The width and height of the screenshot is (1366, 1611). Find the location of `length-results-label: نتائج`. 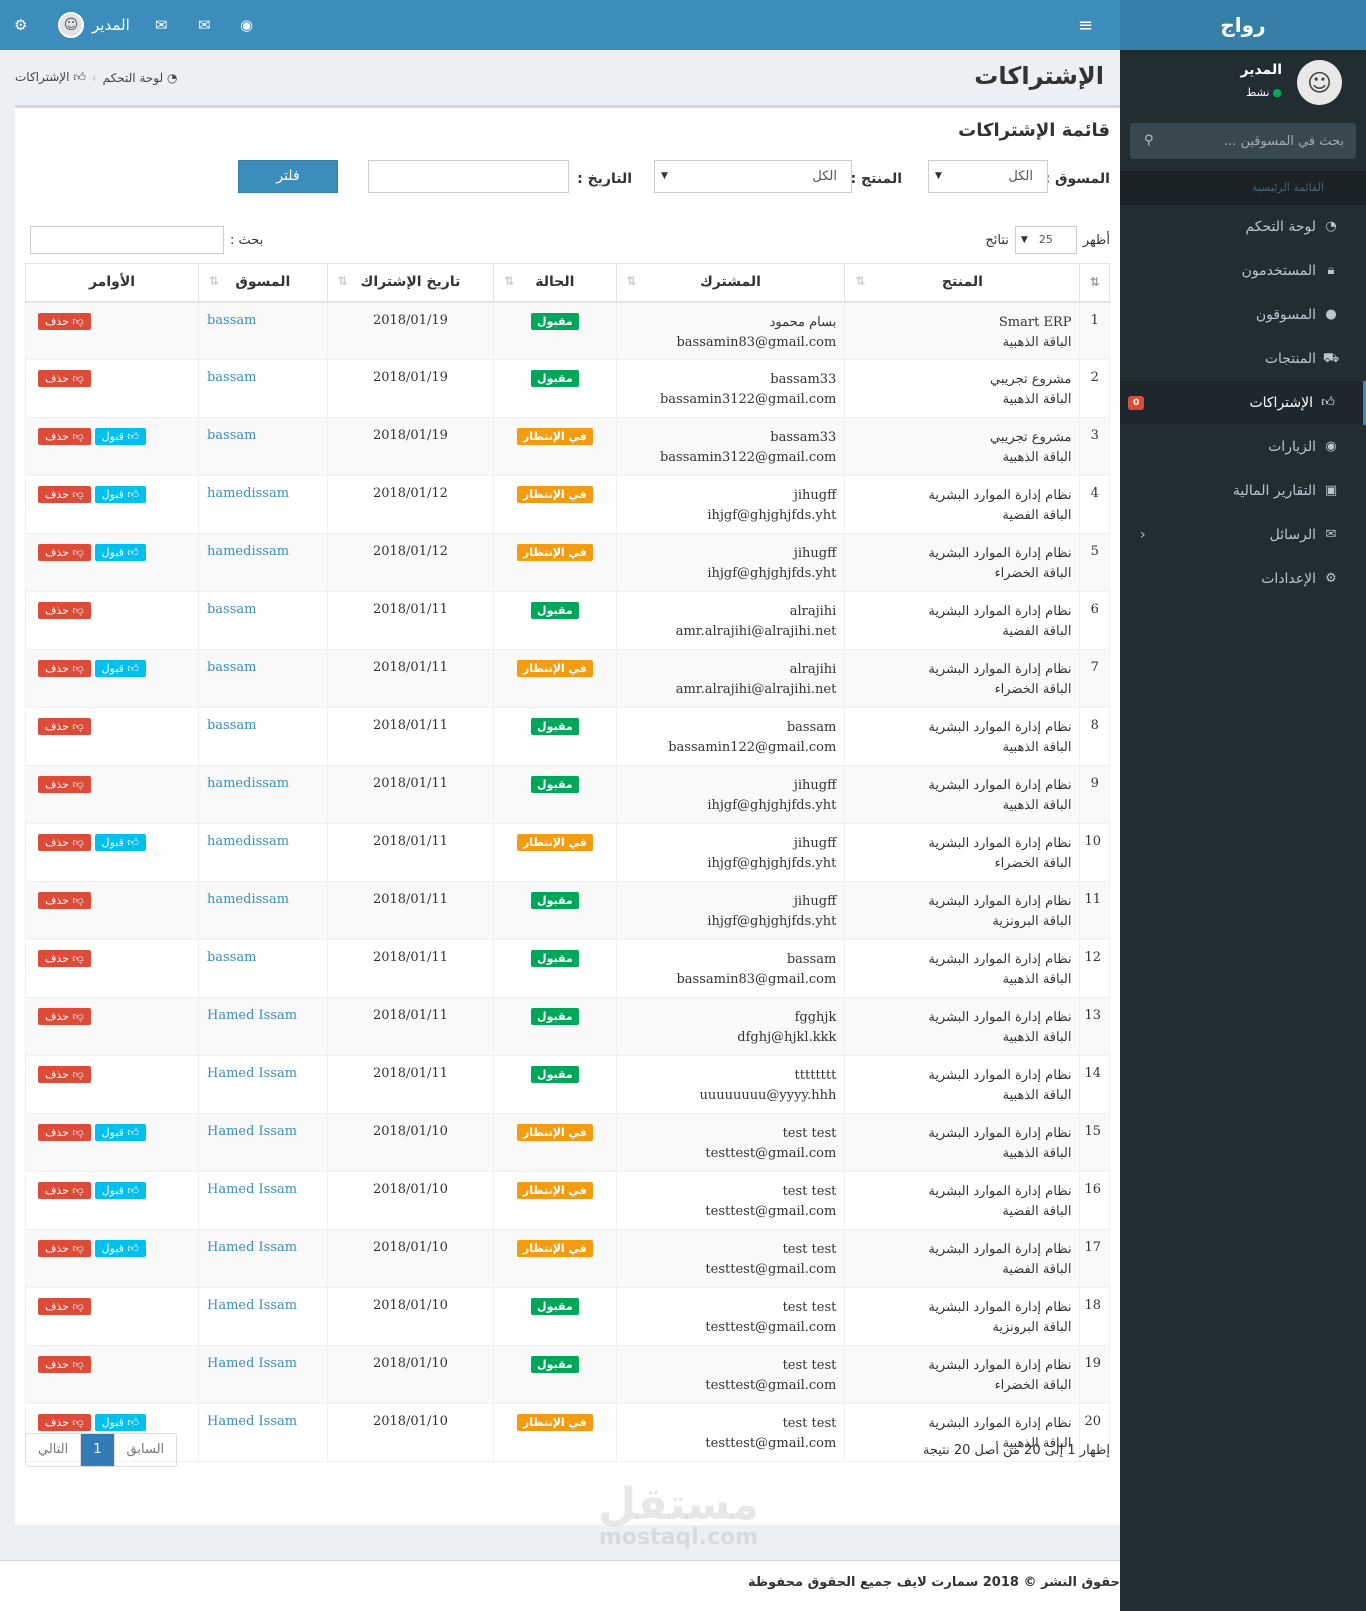

length-results-label: نتائج is located at coordinates (997, 240).